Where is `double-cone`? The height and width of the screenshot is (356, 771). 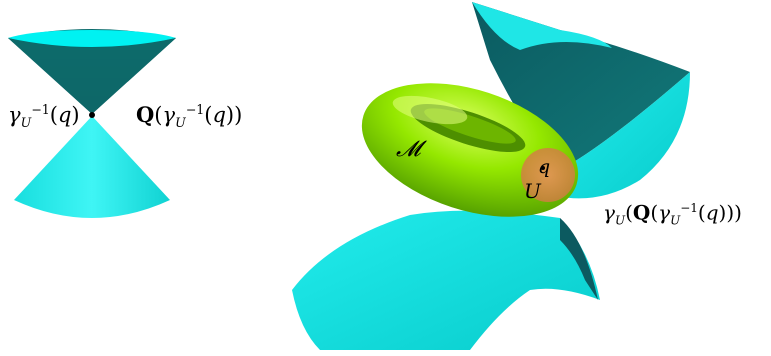 double-cone is located at coordinates (92, 123).